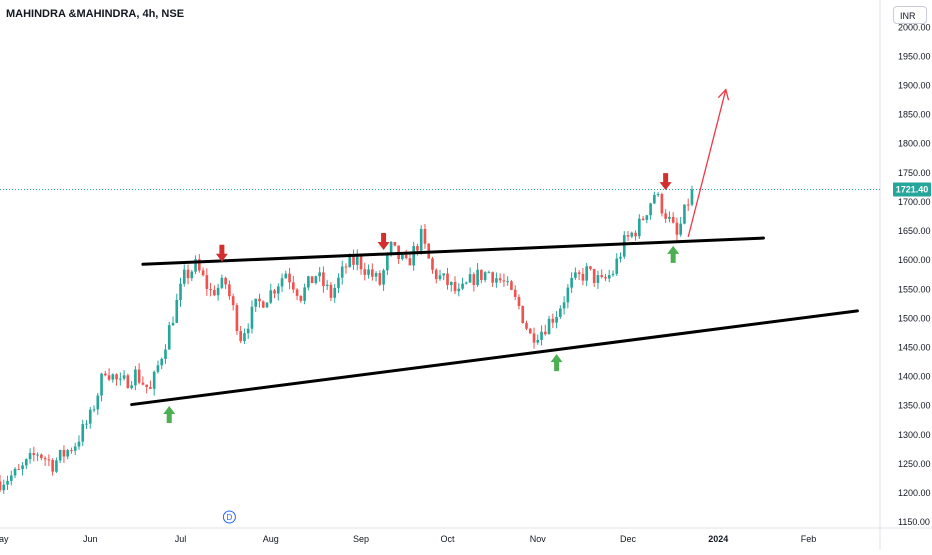 Image resolution: width=932 pixels, height=555 pixels. I want to click on x-axis: May Jun Jul Aug Sep Oct Nov Dec 2024 Feb, so click(408, 539).